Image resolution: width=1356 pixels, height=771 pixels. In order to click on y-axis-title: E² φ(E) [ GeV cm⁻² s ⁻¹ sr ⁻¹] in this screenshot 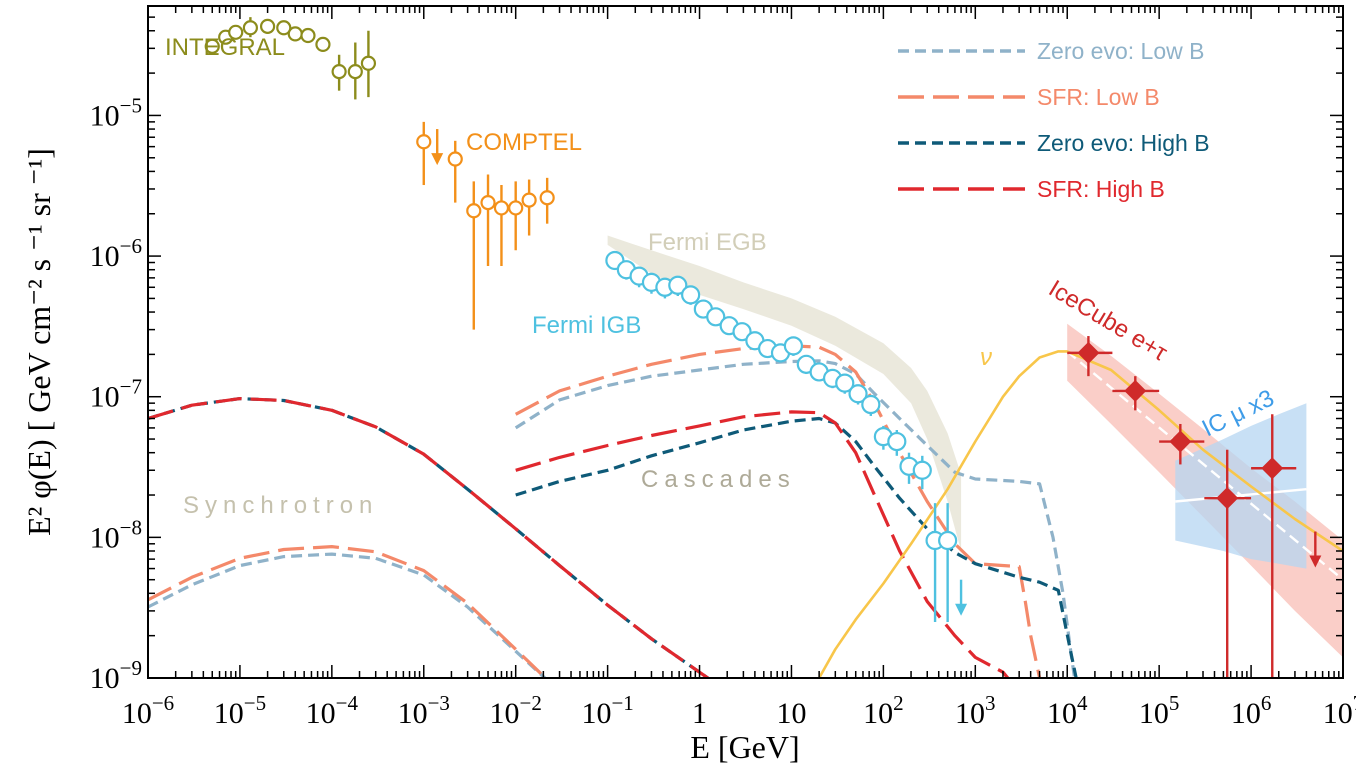, I will do `click(39, 342)`.